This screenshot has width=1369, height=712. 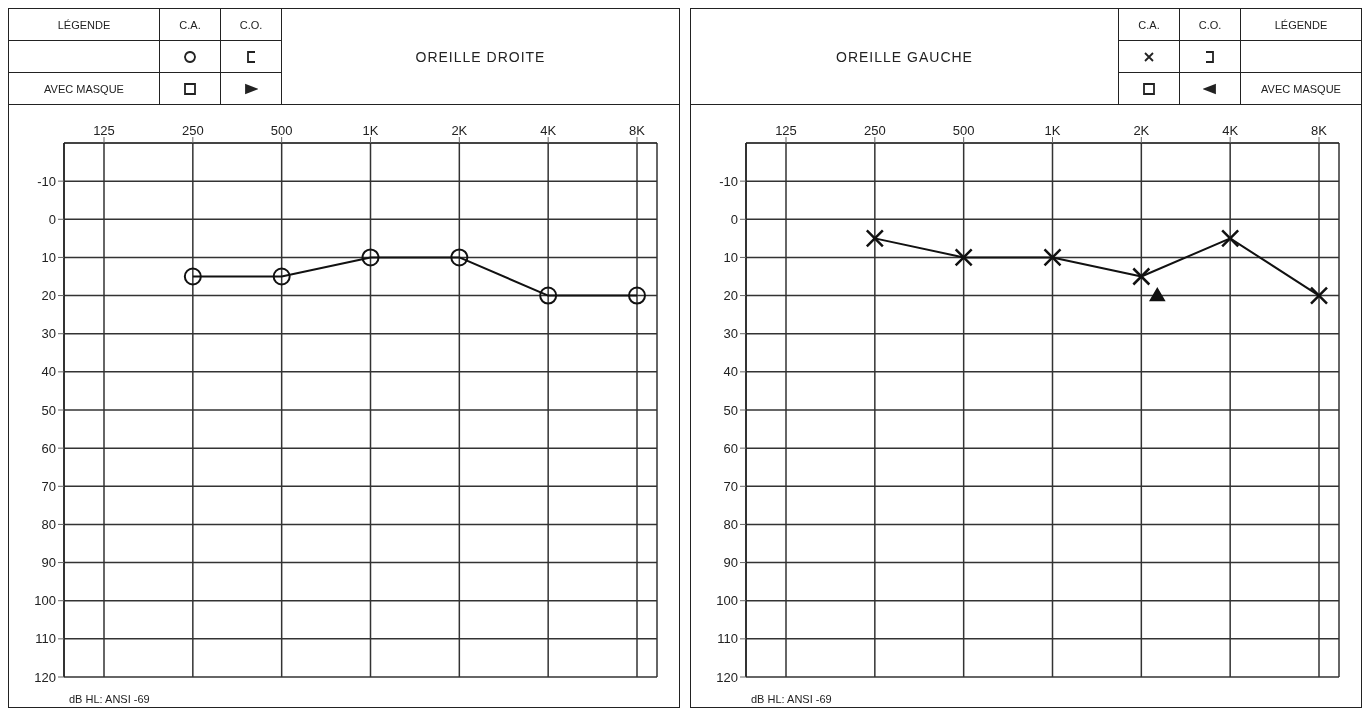 I want to click on chart-title: OREILLE GAUCHE, so click(x=905, y=56).